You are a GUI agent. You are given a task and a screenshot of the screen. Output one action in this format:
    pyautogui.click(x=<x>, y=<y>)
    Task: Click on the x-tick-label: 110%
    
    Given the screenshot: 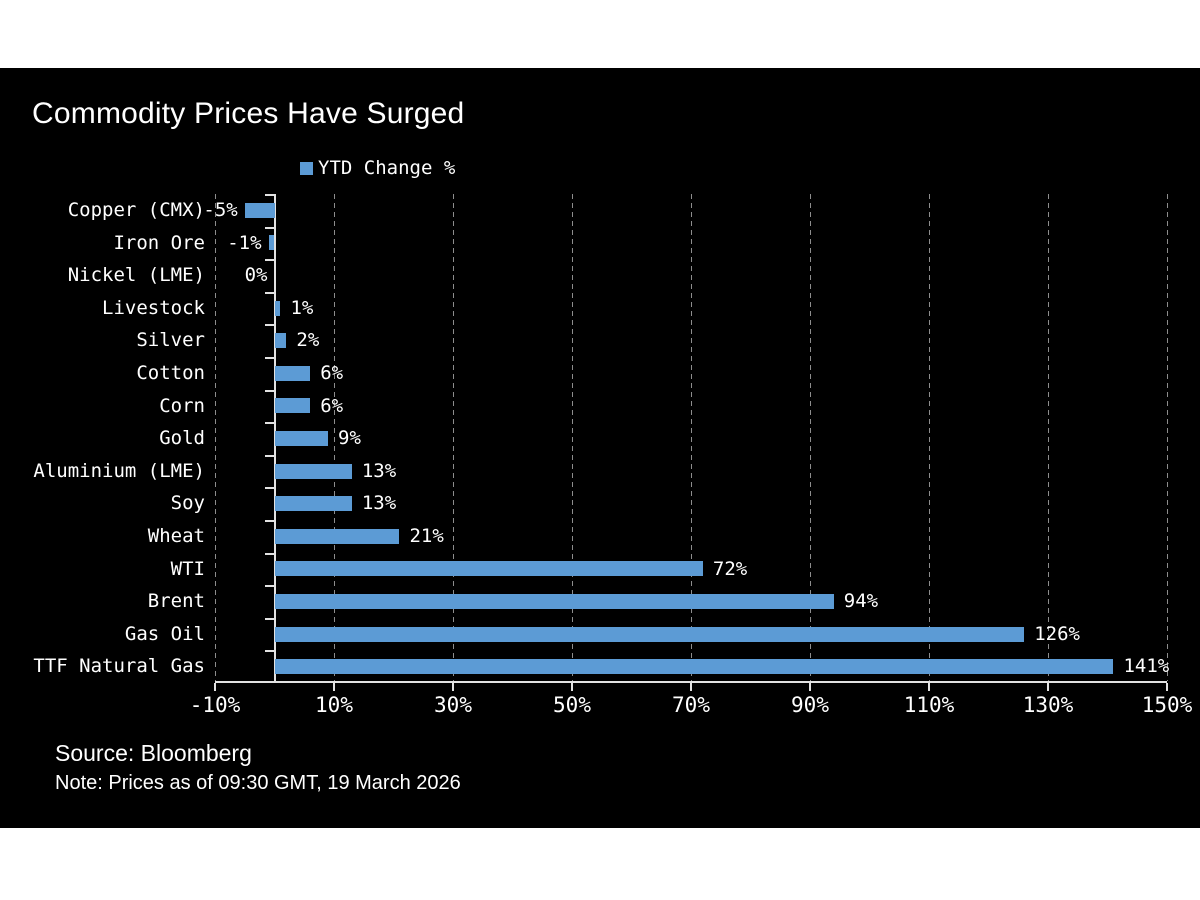 What is the action you would take?
    pyautogui.click(x=929, y=705)
    